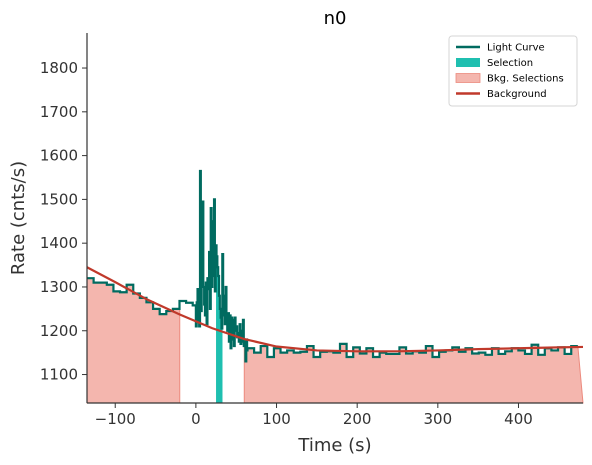 The image size is (592, 465). I want to click on x-tick-label: 100, so click(276, 419).